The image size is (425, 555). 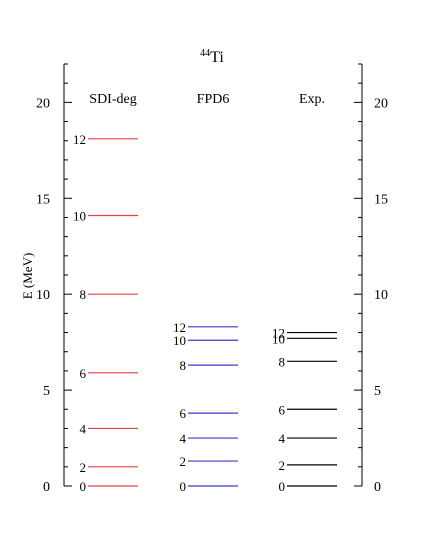 I want to click on chart-title-base: Ti, so click(x=217, y=57).